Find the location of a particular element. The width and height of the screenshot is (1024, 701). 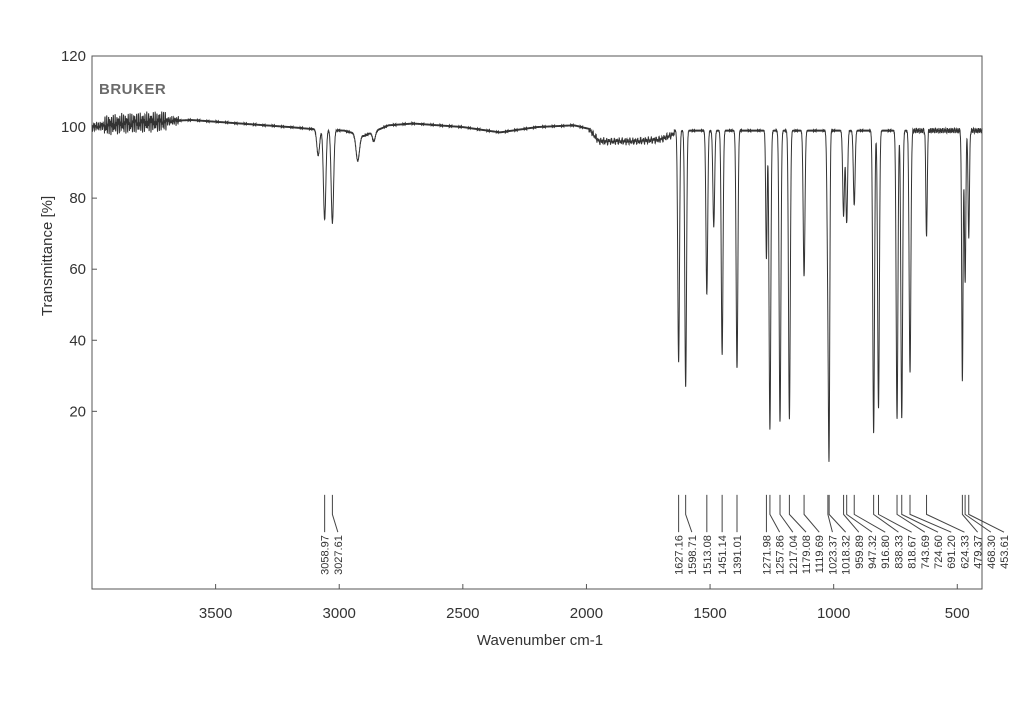

peak-label: 838.33 is located at coordinates (899, 552).